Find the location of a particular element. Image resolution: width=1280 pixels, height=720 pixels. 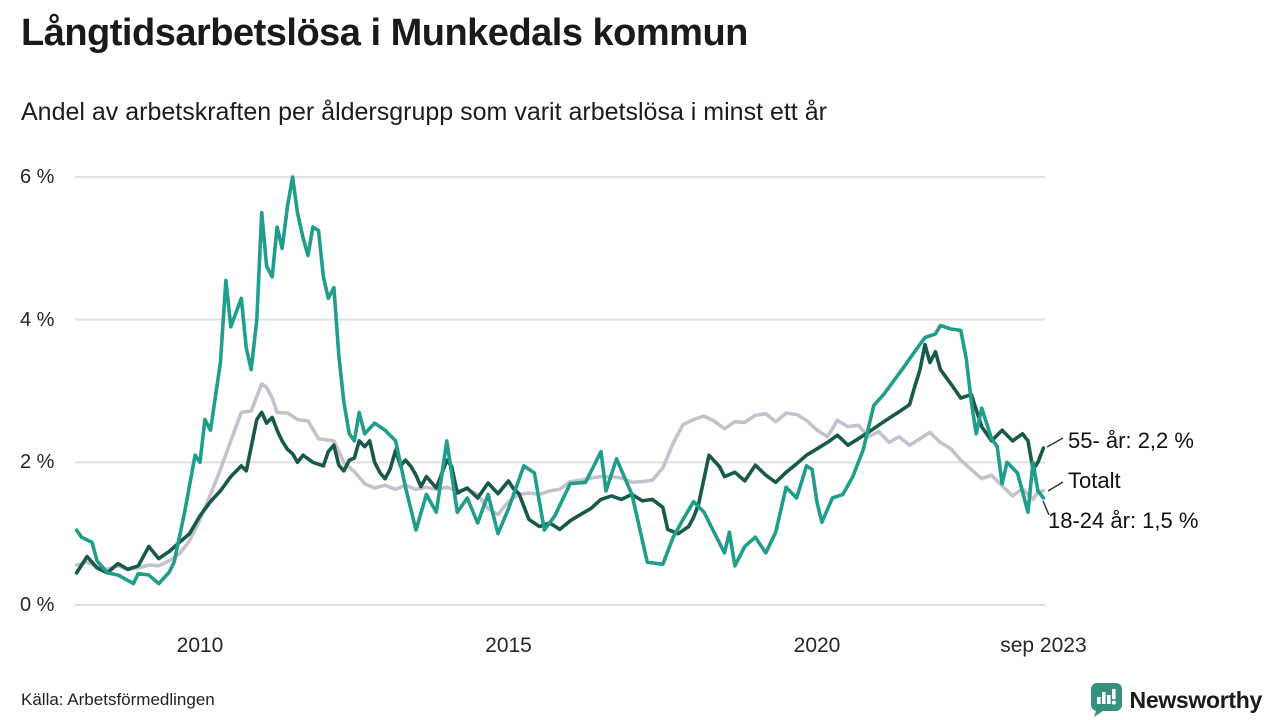

x-tick-label: sep 2023 is located at coordinates (1043, 645).